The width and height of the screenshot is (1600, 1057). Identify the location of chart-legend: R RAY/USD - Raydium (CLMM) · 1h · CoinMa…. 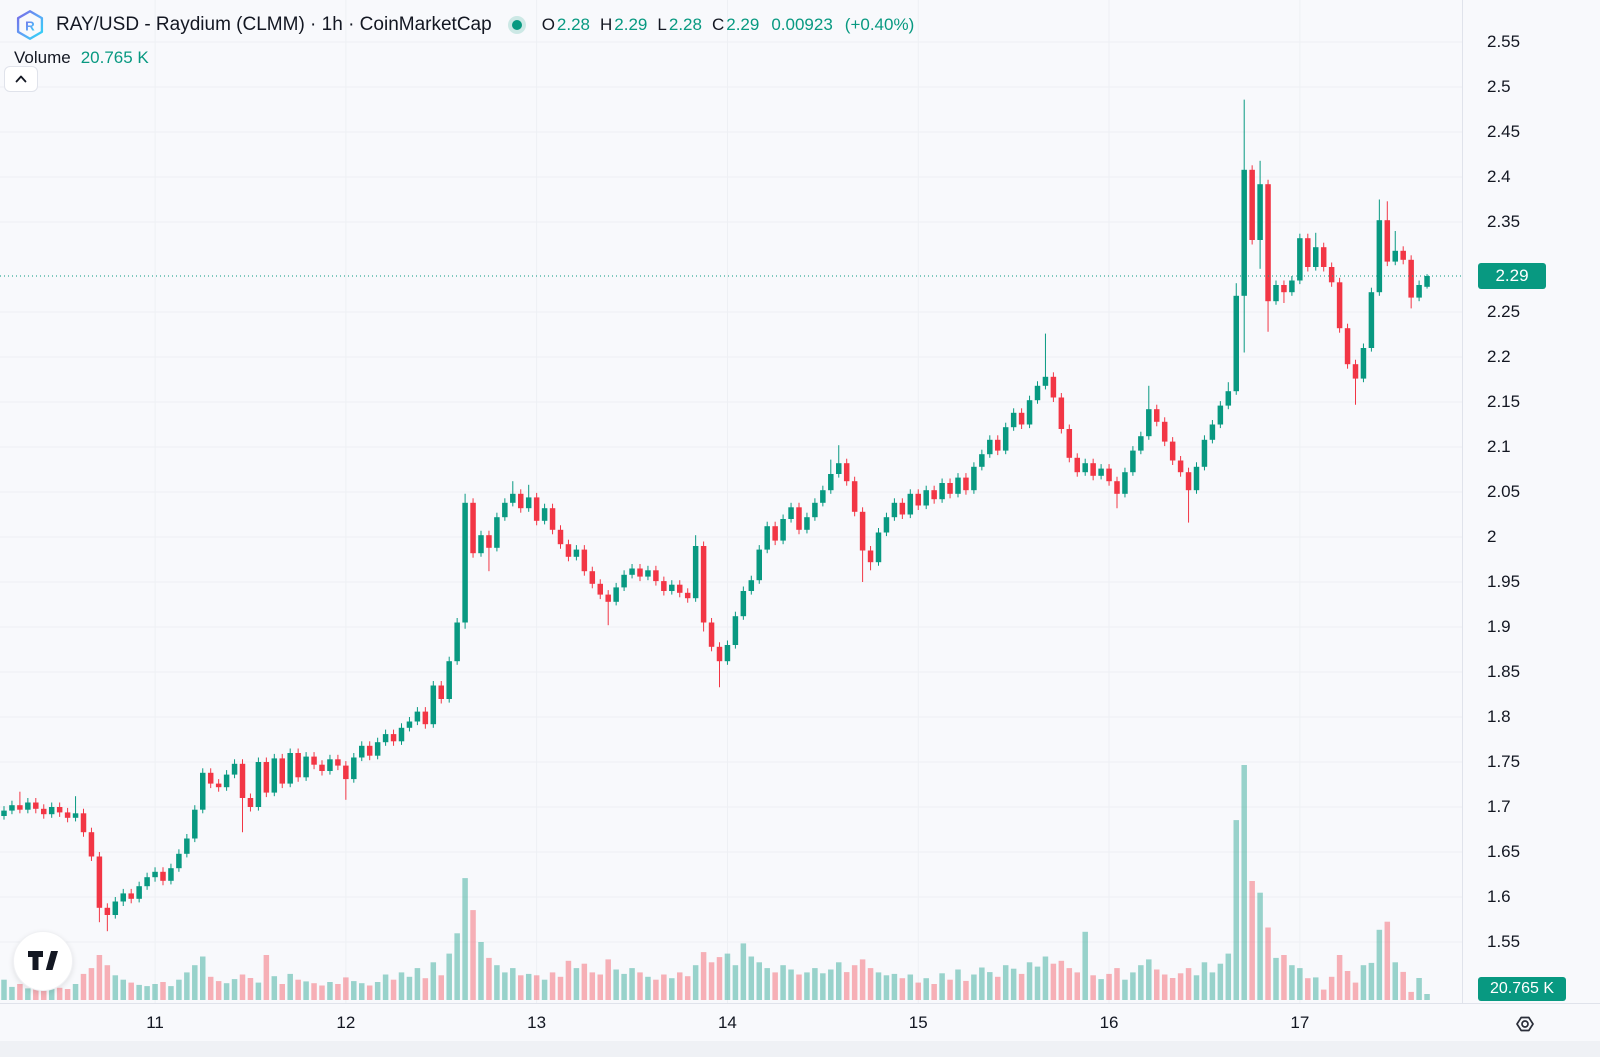
(469, 38).